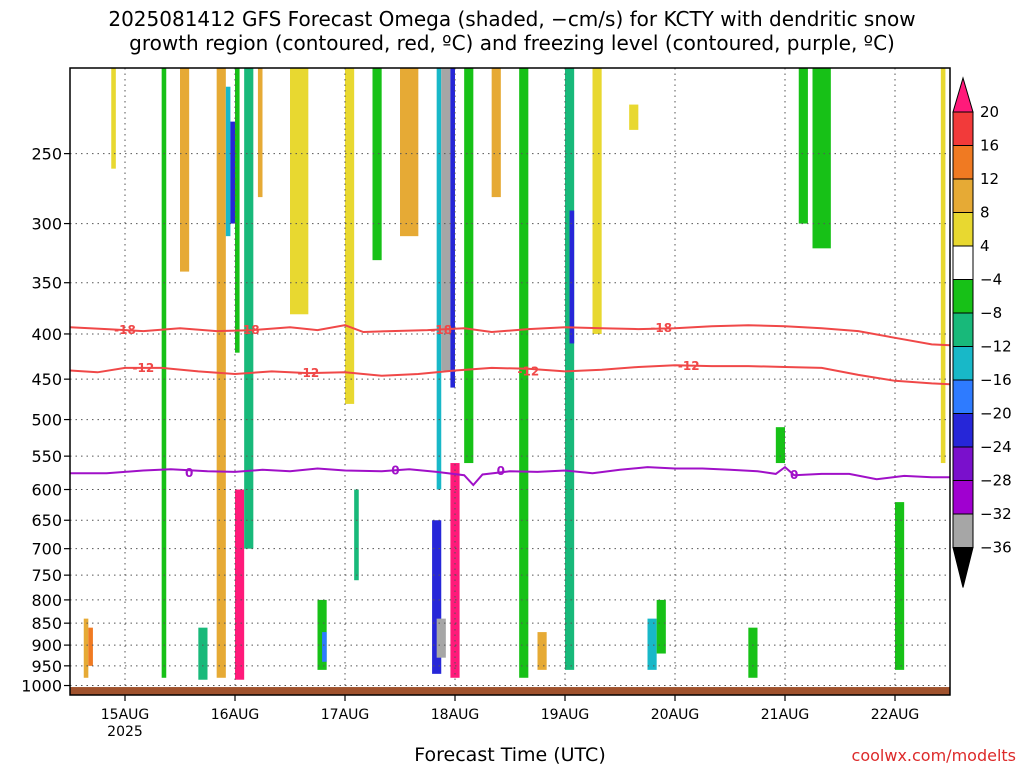 The height and width of the screenshot is (768, 1024). I want to click on x-tick-label-20AUG: 20AUG, so click(675, 715).